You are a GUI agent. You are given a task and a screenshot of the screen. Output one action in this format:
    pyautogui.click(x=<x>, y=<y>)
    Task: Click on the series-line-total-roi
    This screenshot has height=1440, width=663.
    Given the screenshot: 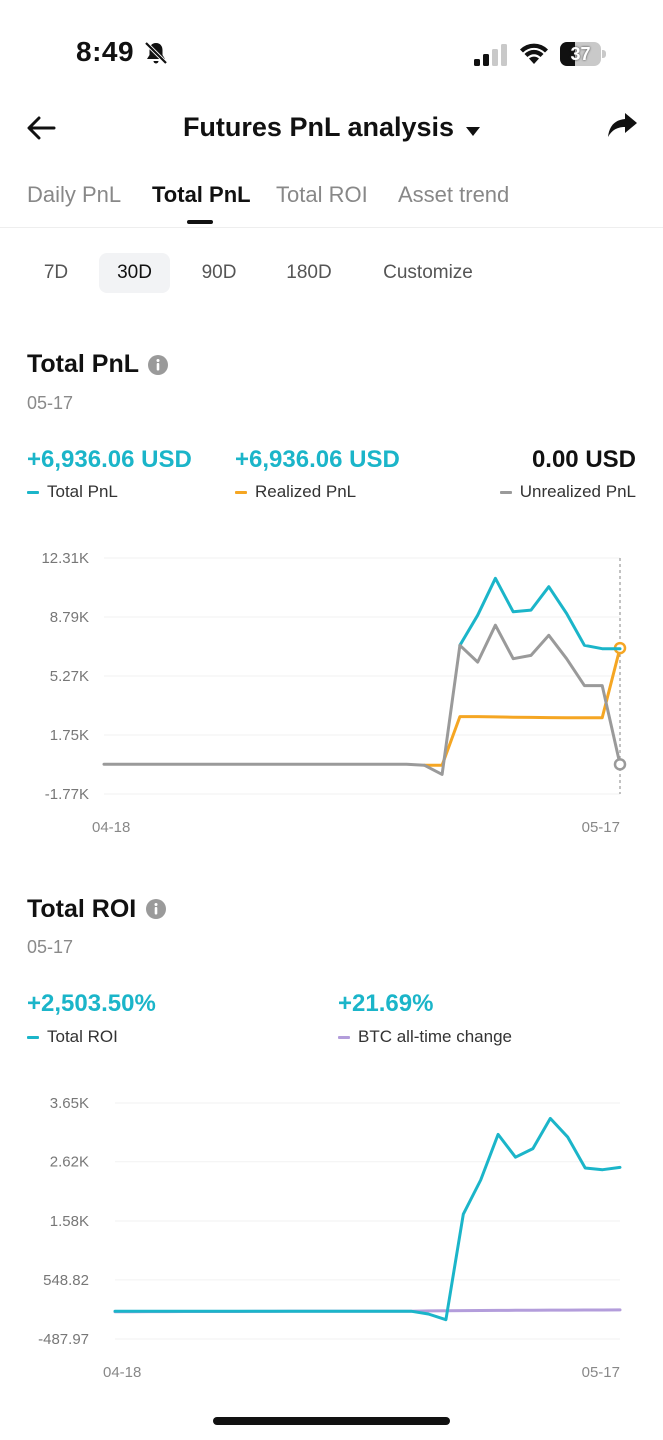 What is the action you would take?
    pyautogui.click(x=367, y=1219)
    